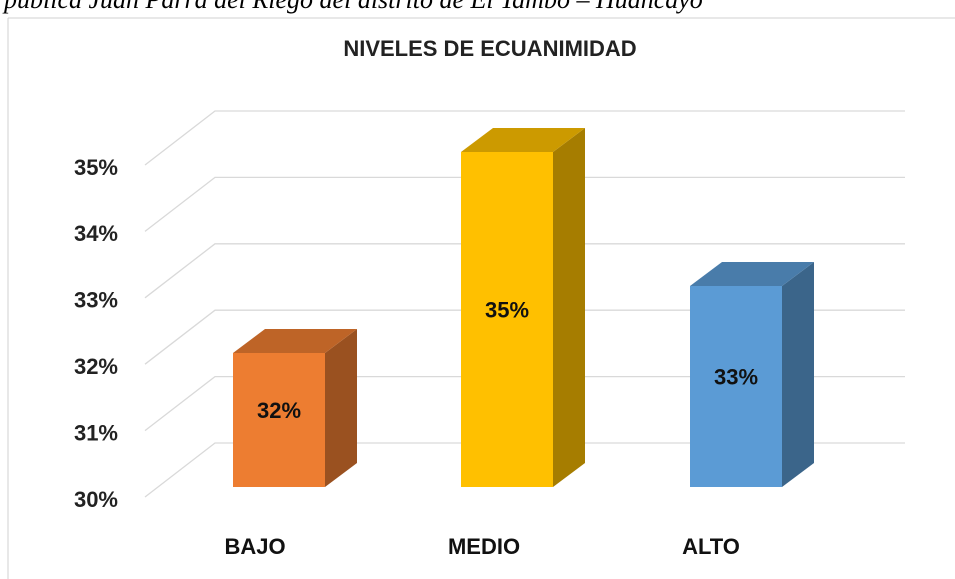  Describe the element at coordinates (279, 410) in the screenshot. I see `data-label: 32%` at that location.